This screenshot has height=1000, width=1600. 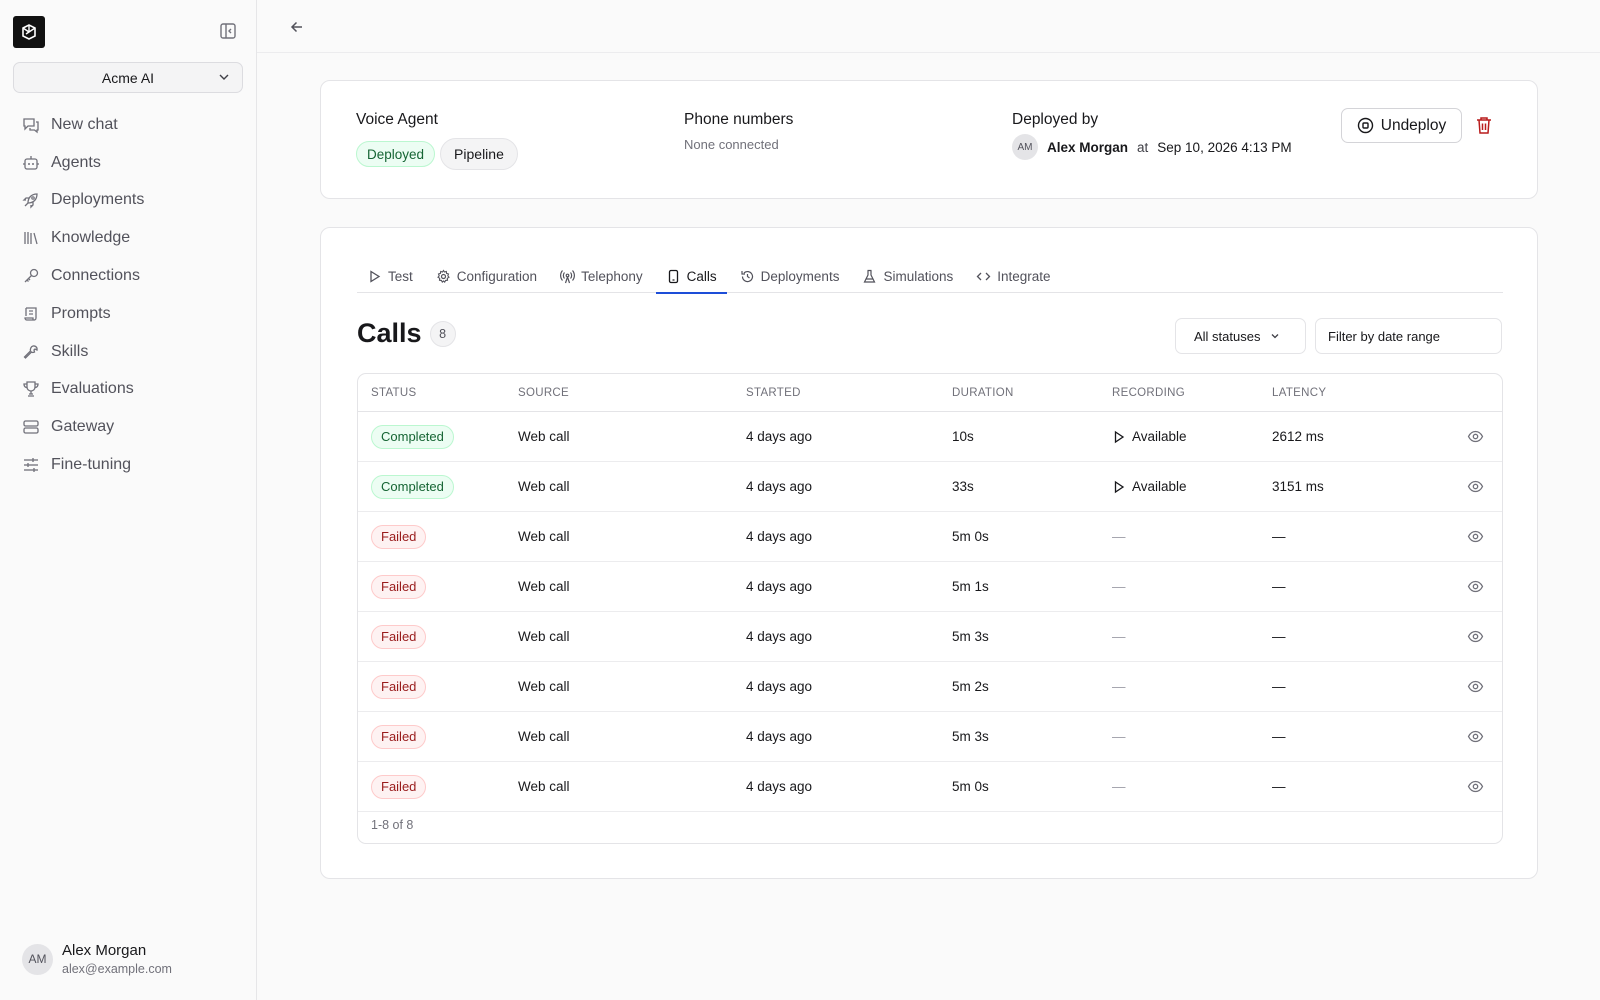 What do you see at coordinates (1408, 336) in the screenshot?
I see `date-range-filter: Filter by date range` at bounding box center [1408, 336].